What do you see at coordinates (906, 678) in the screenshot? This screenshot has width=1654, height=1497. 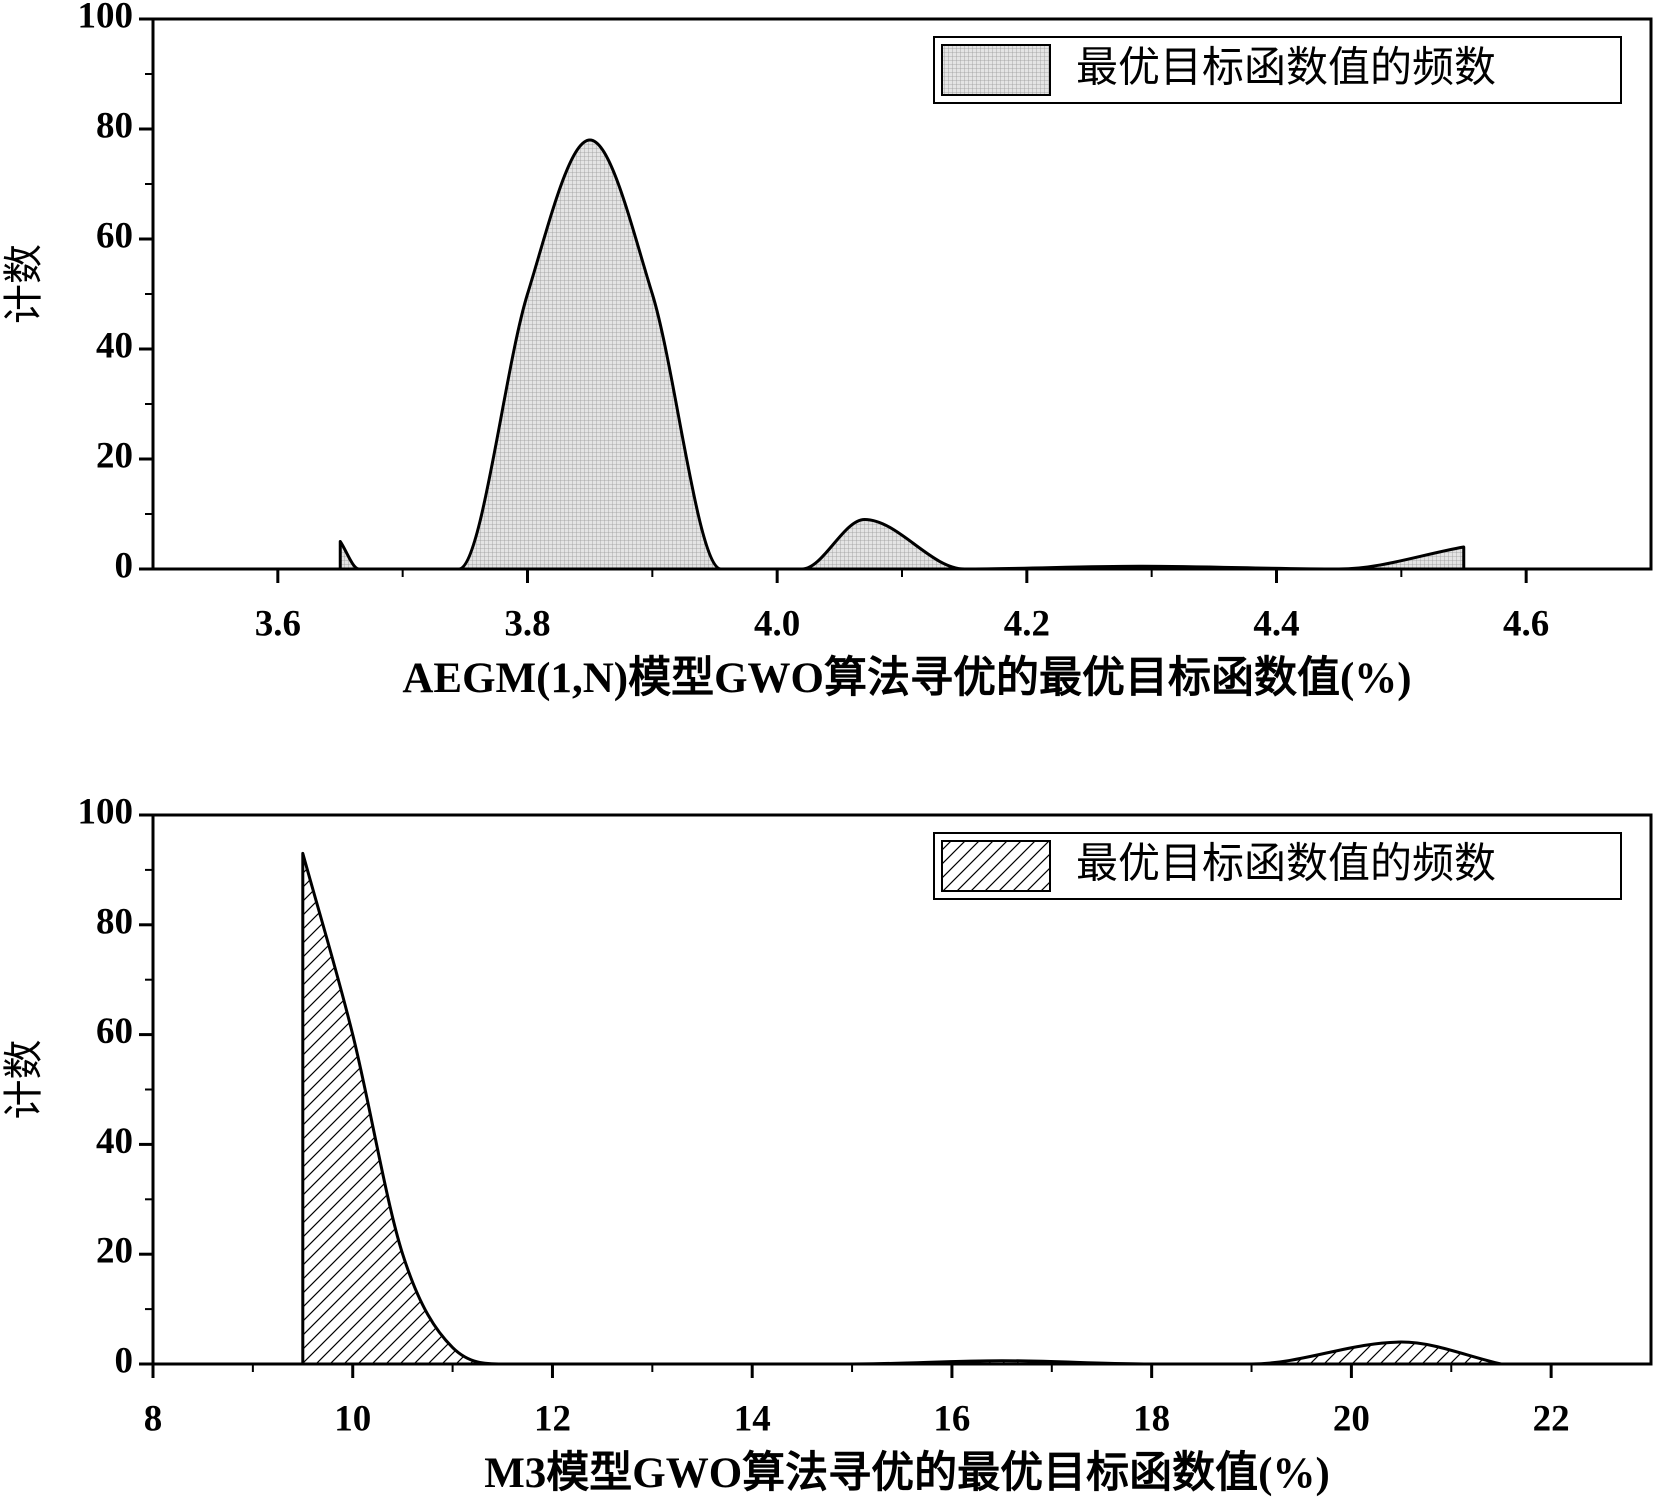 I see `x-axis-label: AEGM(1,N)模型GWO算法寻优的最优目标函数值(%)` at bounding box center [906, 678].